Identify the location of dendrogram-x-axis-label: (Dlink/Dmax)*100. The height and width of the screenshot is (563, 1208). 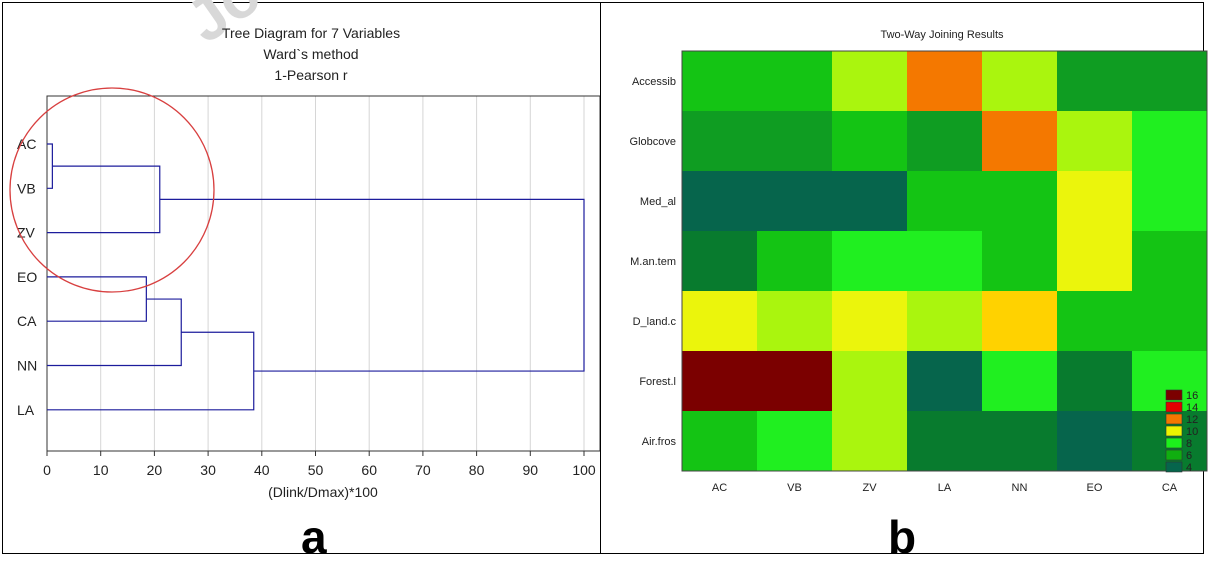
(323, 492).